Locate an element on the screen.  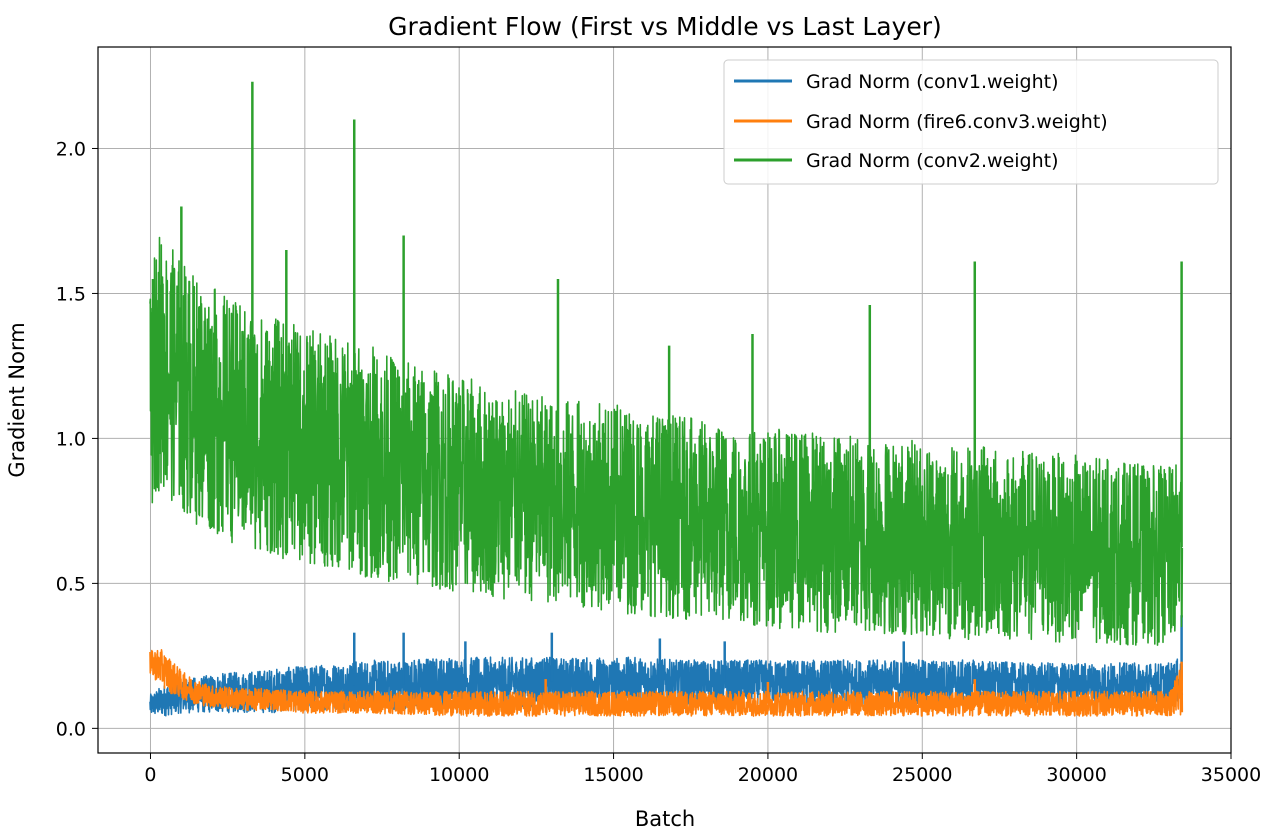
series-fire6-conv3 is located at coordinates (666, 682).